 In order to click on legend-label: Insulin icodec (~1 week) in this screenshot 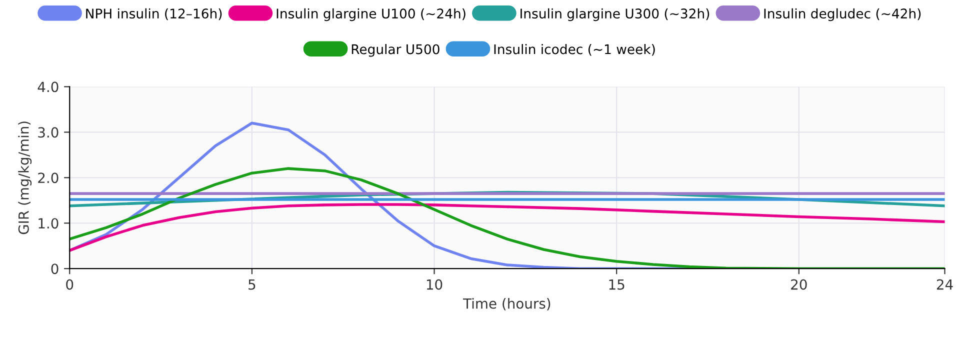, I will do `click(574, 50)`.